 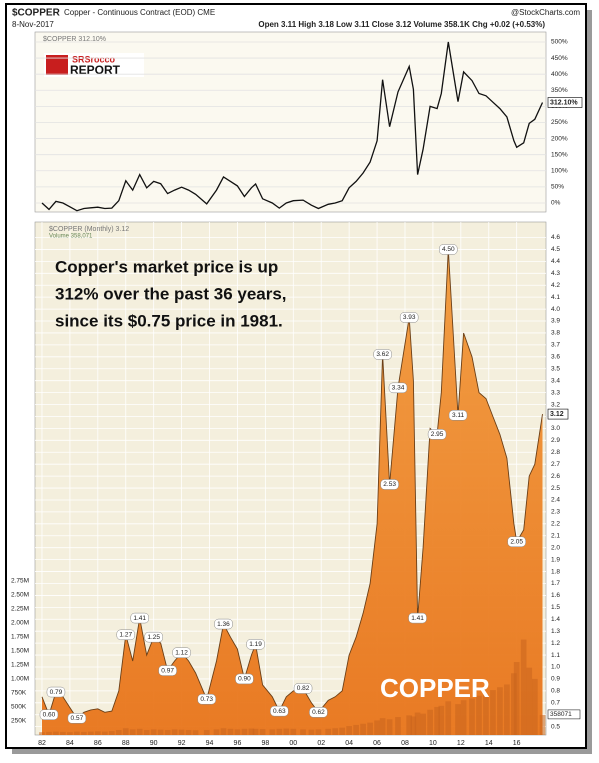 What do you see at coordinates (559, 138) in the screenshot?
I see `y-tick-label: 200%` at bounding box center [559, 138].